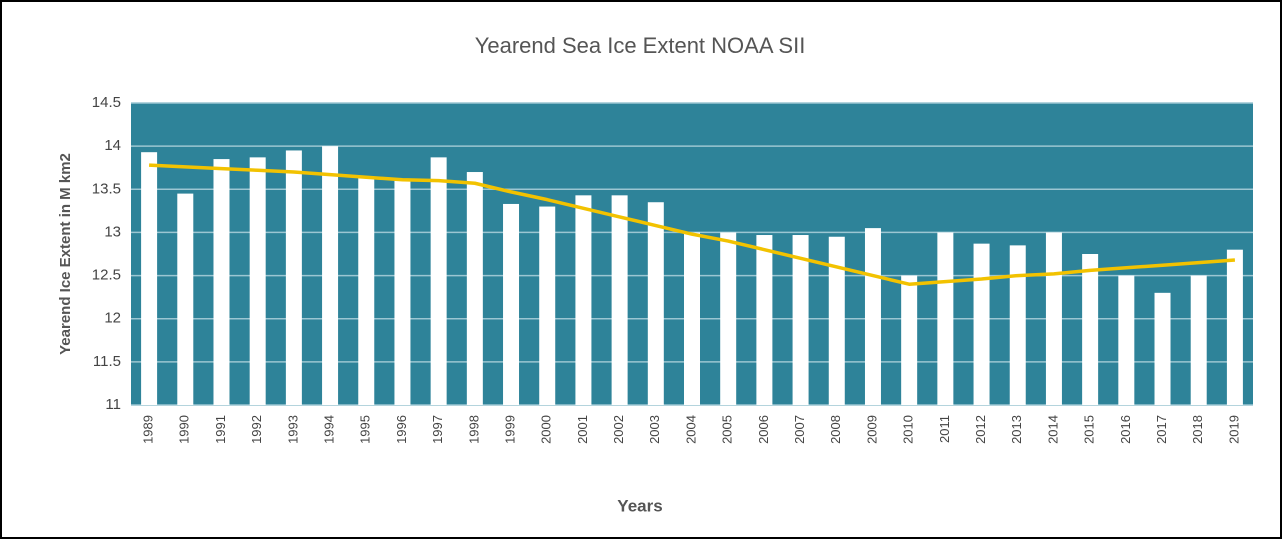 The height and width of the screenshot is (539, 1282). Describe the element at coordinates (220, 429) in the screenshot. I see `x-tick-label: 1991` at that location.